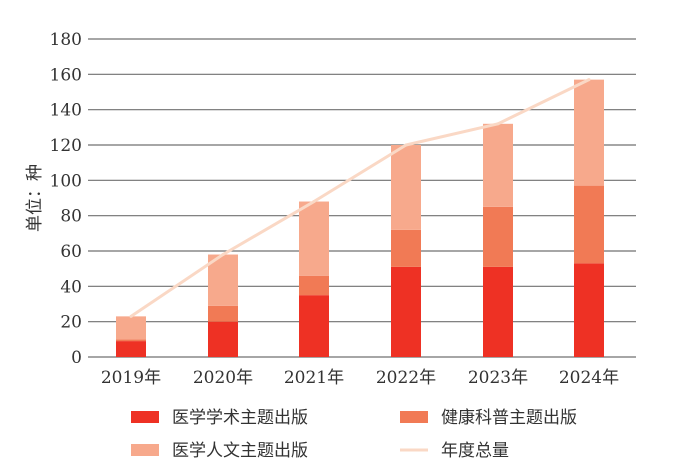 The height and width of the screenshot is (474, 683). I want to click on y-tick-label: 140, so click(66, 111).